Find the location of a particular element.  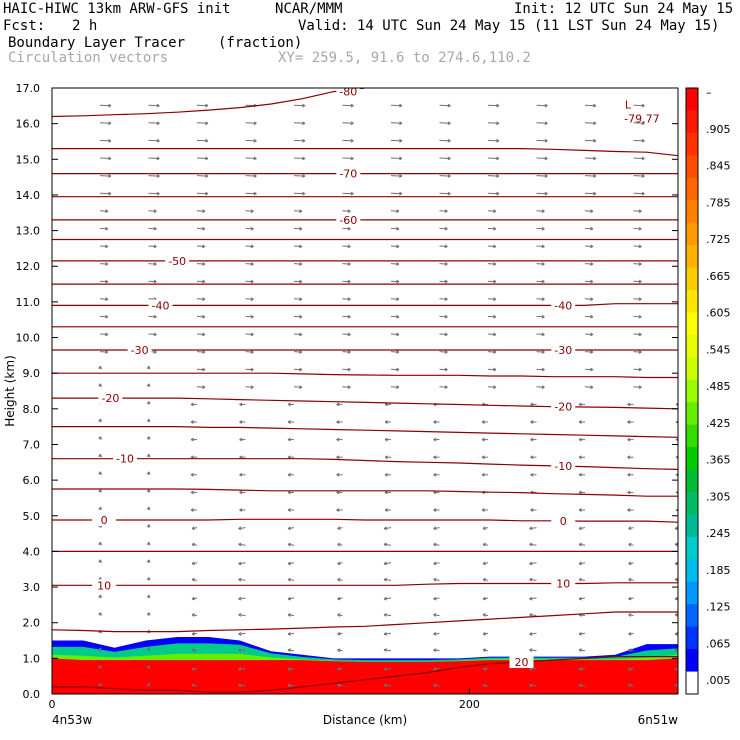

y-tick-label: 8.0 is located at coordinates (32, 409).